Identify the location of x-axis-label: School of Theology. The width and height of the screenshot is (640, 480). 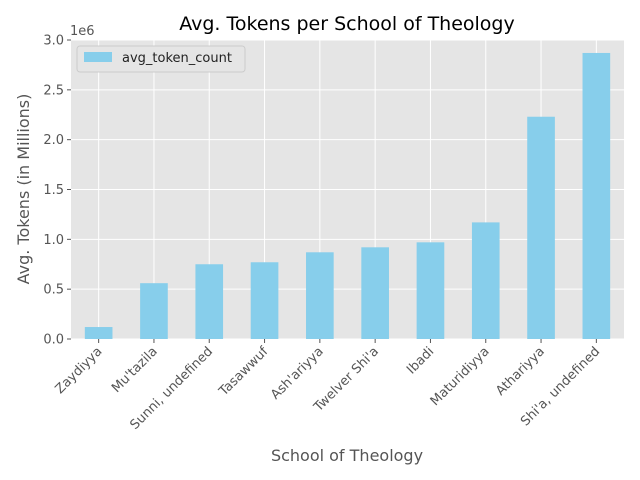
(347, 455).